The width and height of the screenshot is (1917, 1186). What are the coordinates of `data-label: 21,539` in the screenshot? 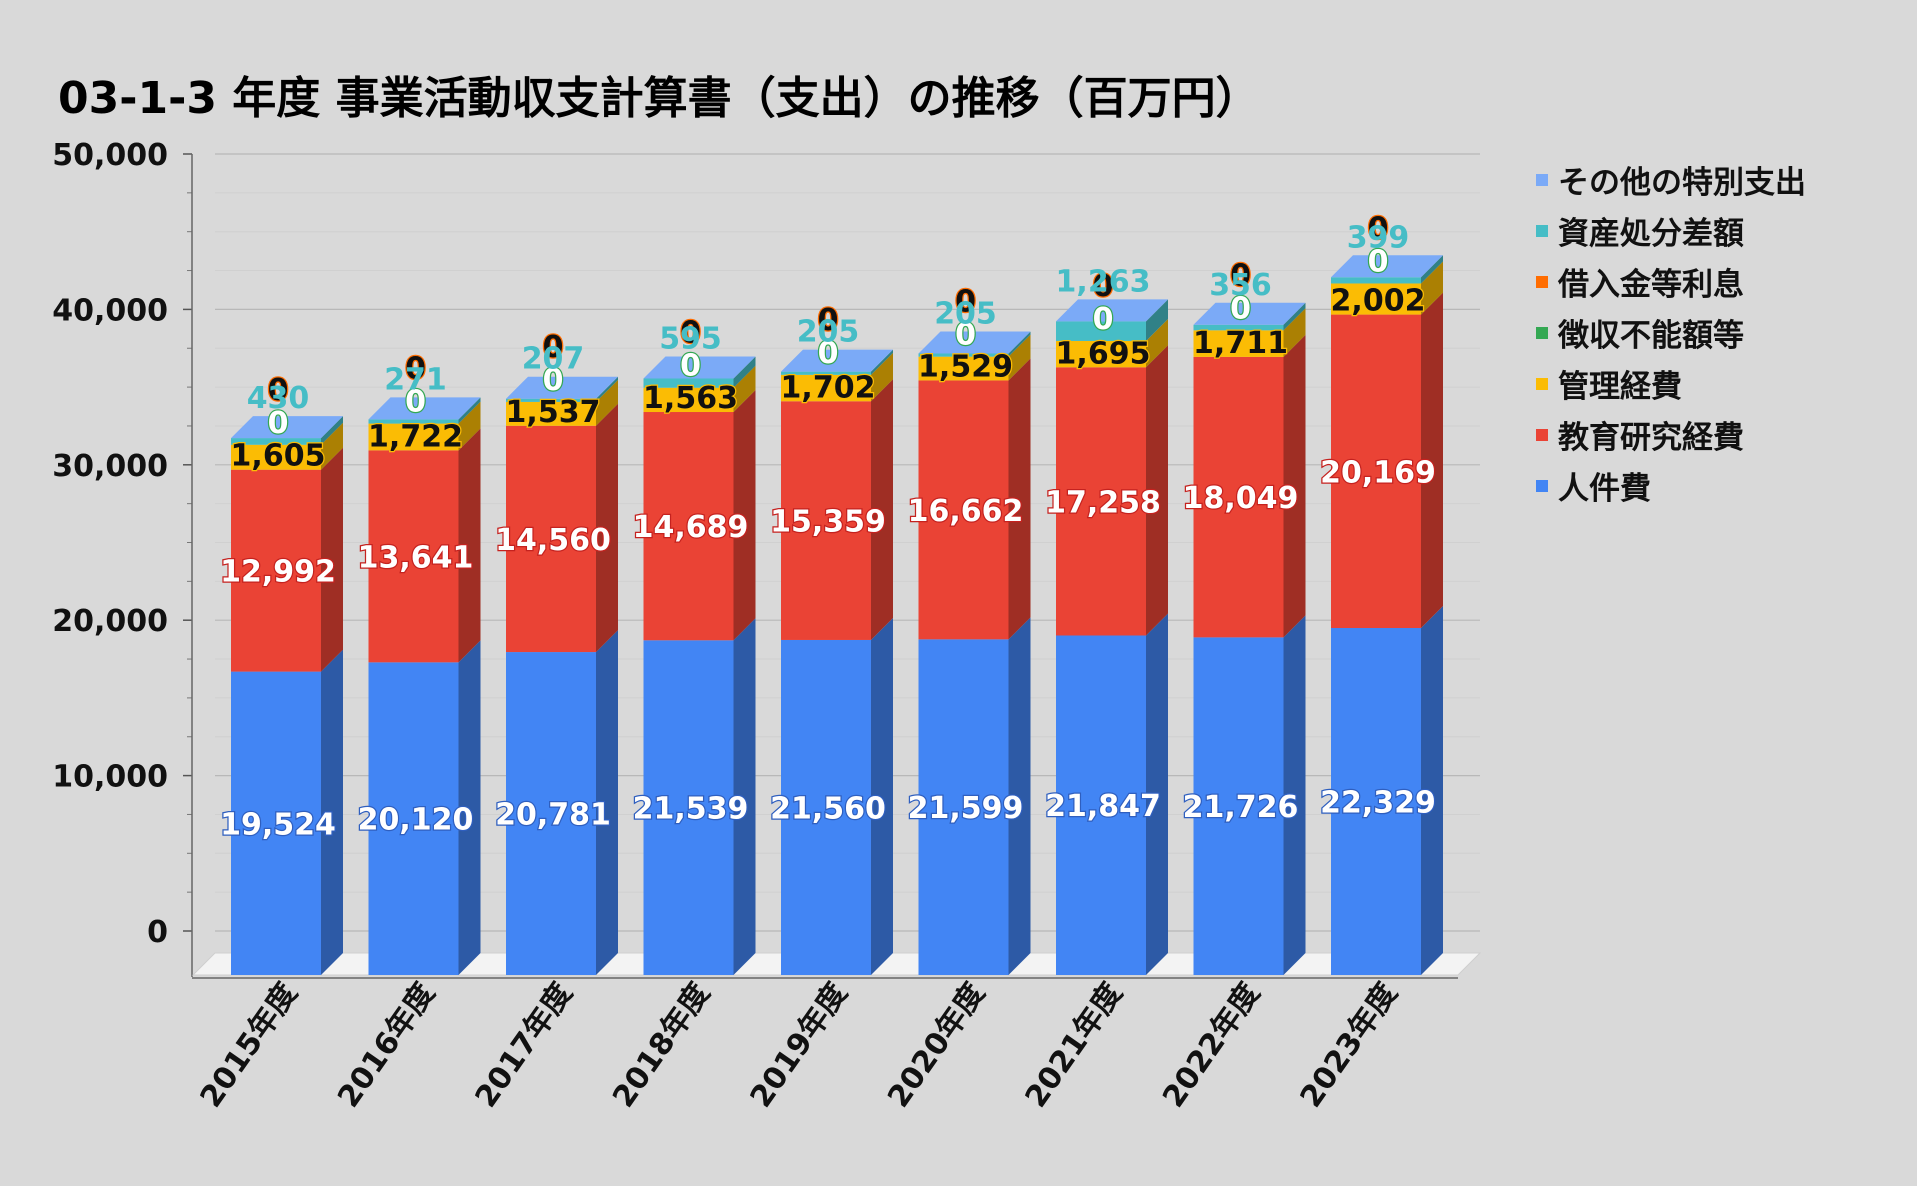 It's located at (691, 809).